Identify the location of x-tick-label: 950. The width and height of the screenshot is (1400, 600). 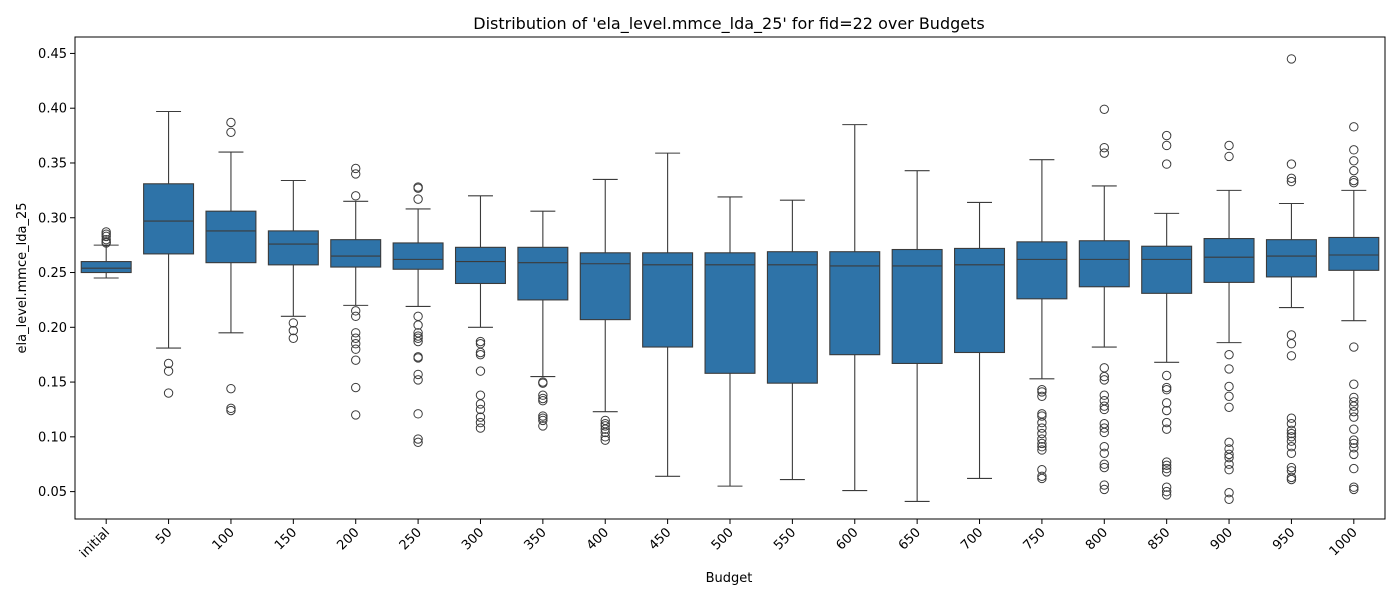
(1284, 539).